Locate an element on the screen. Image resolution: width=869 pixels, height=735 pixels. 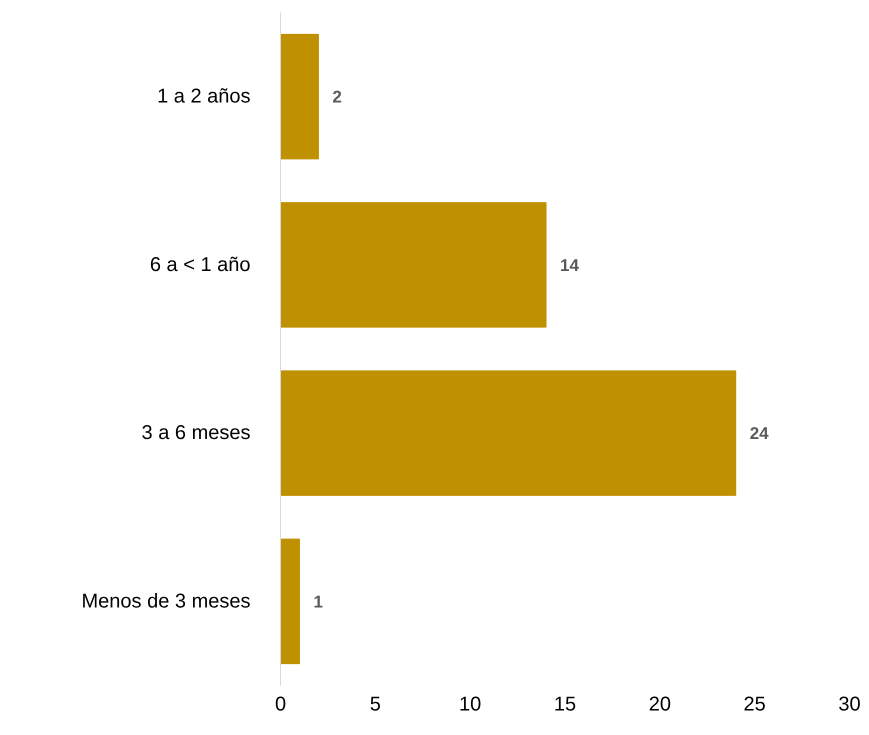
data-label: 1 is located at coordinates (318, 602).